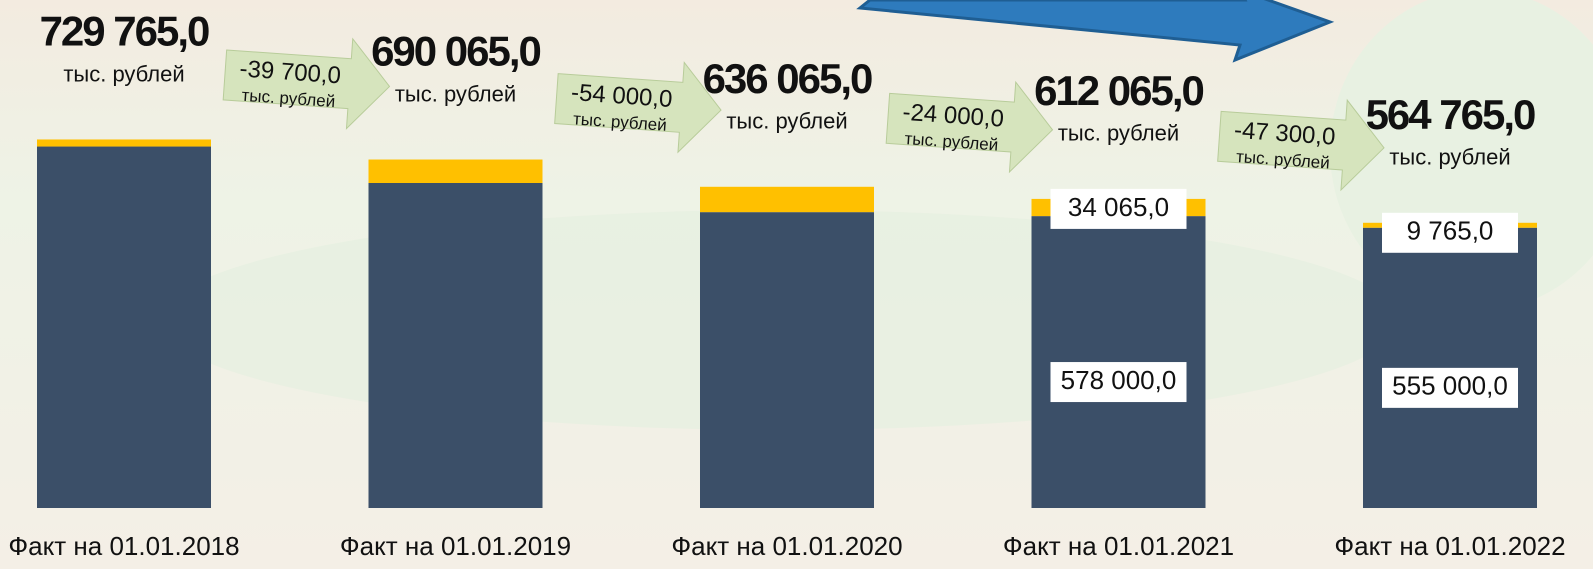 This screenshot has width=1593, height=569. Describe the element at coordinates (124, 31) in the screenshot. I see `total-label: 729 765,0` at that location.